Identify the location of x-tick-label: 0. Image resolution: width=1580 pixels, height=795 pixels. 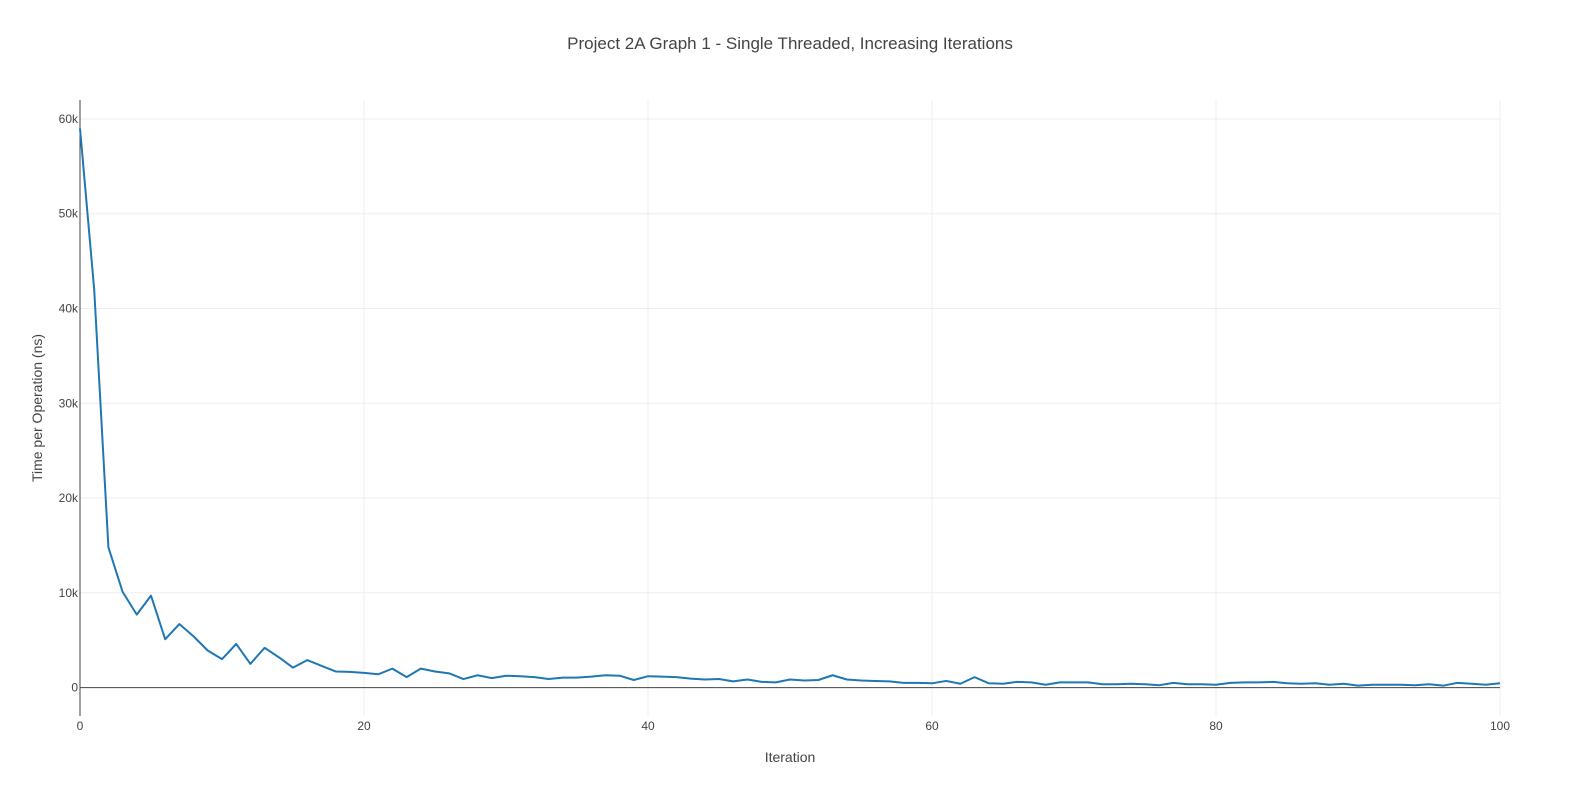
(80, 726).